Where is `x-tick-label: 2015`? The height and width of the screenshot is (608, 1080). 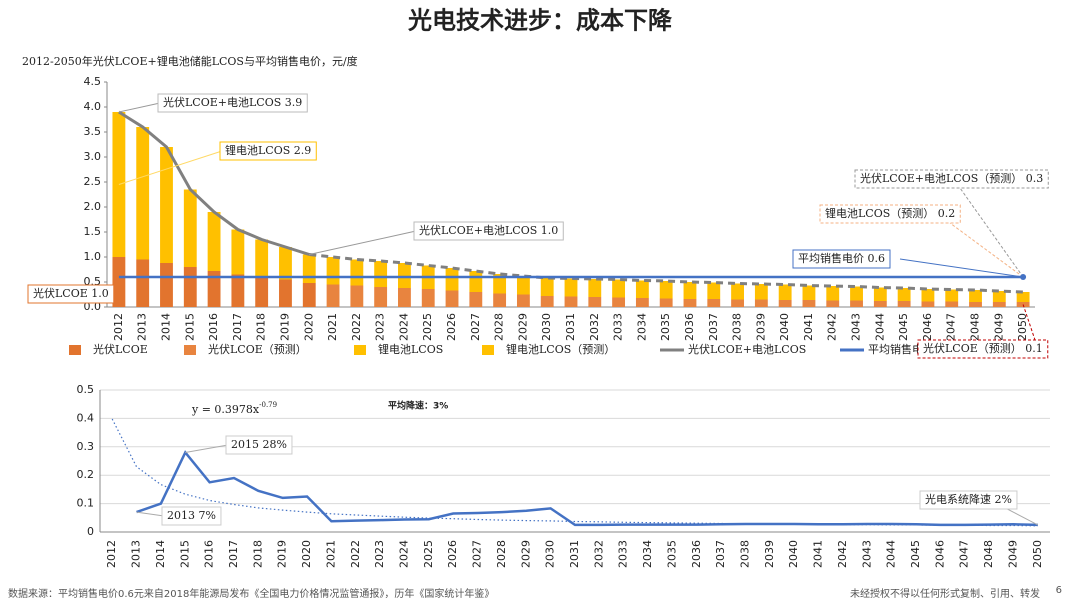
x-tick-label: 2015 is located at coordinates (184, 554).